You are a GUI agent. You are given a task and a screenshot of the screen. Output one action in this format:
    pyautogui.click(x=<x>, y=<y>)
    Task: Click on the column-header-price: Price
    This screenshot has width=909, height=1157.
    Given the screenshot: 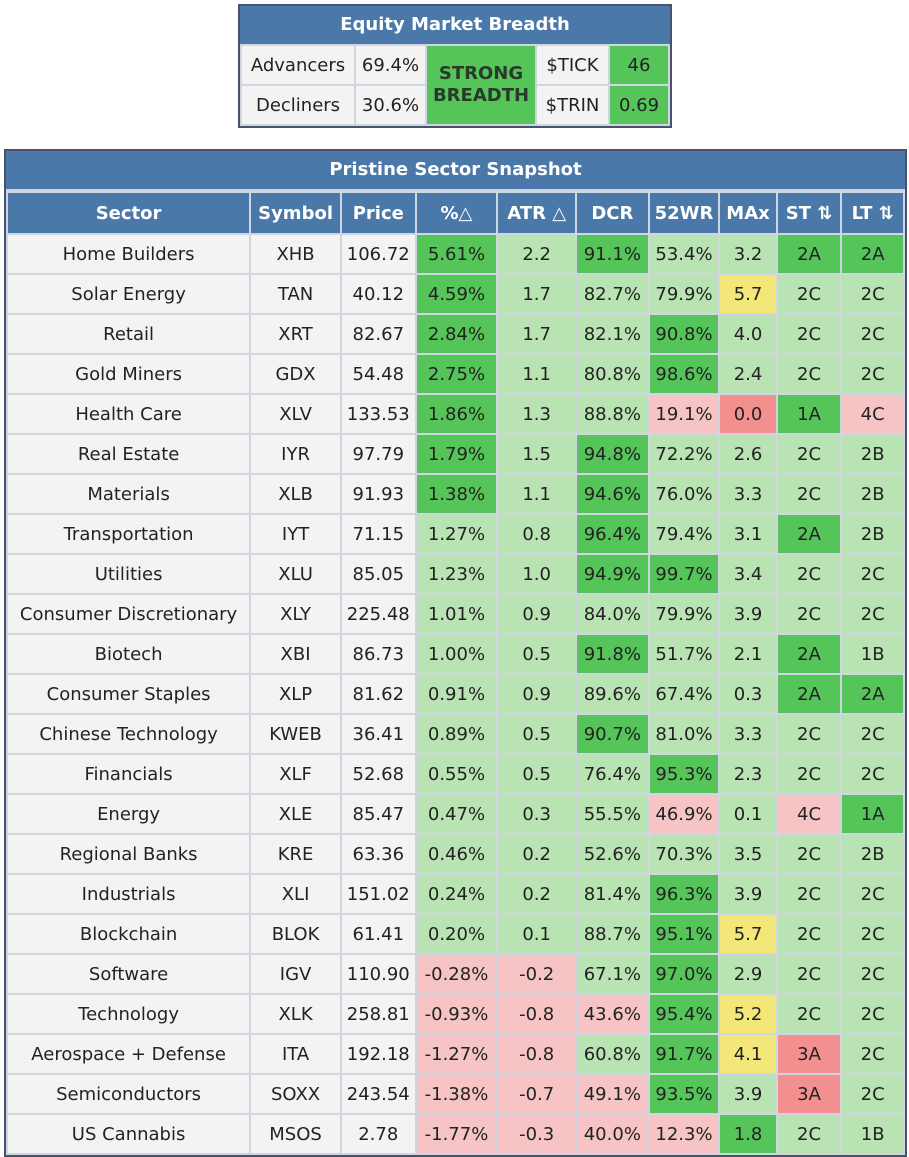 What is the action you would take?
    pyautogui.click(x=378, y=213)
    